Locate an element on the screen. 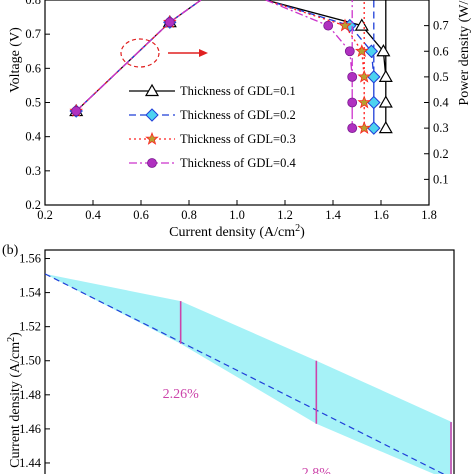  x-tick-label-a: 0.6 is located at coordinates (141, 215).